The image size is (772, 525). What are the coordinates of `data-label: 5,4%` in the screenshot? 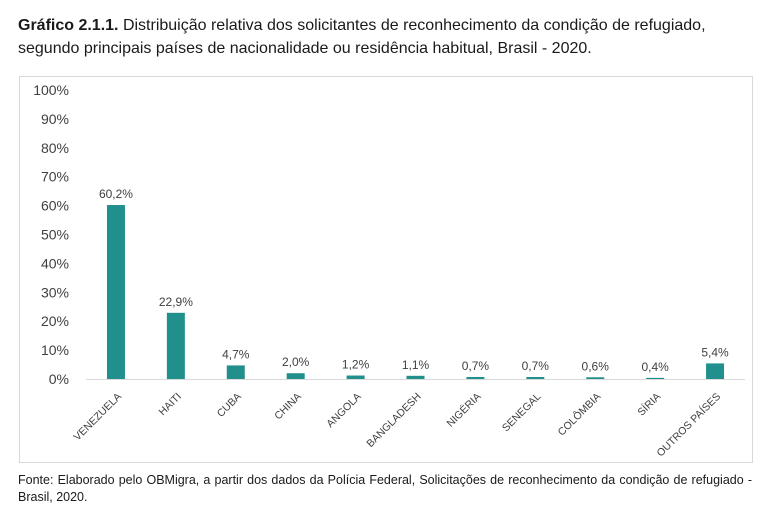 It's located at (715, 352).